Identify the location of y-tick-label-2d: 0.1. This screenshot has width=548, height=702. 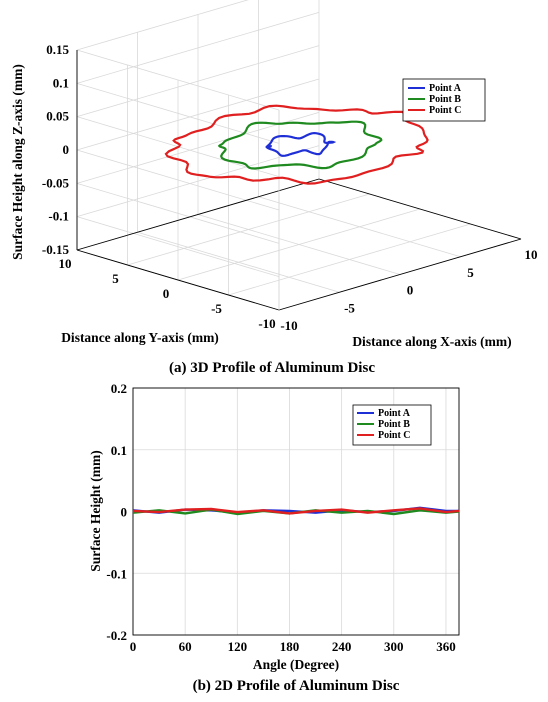
(119, 450).